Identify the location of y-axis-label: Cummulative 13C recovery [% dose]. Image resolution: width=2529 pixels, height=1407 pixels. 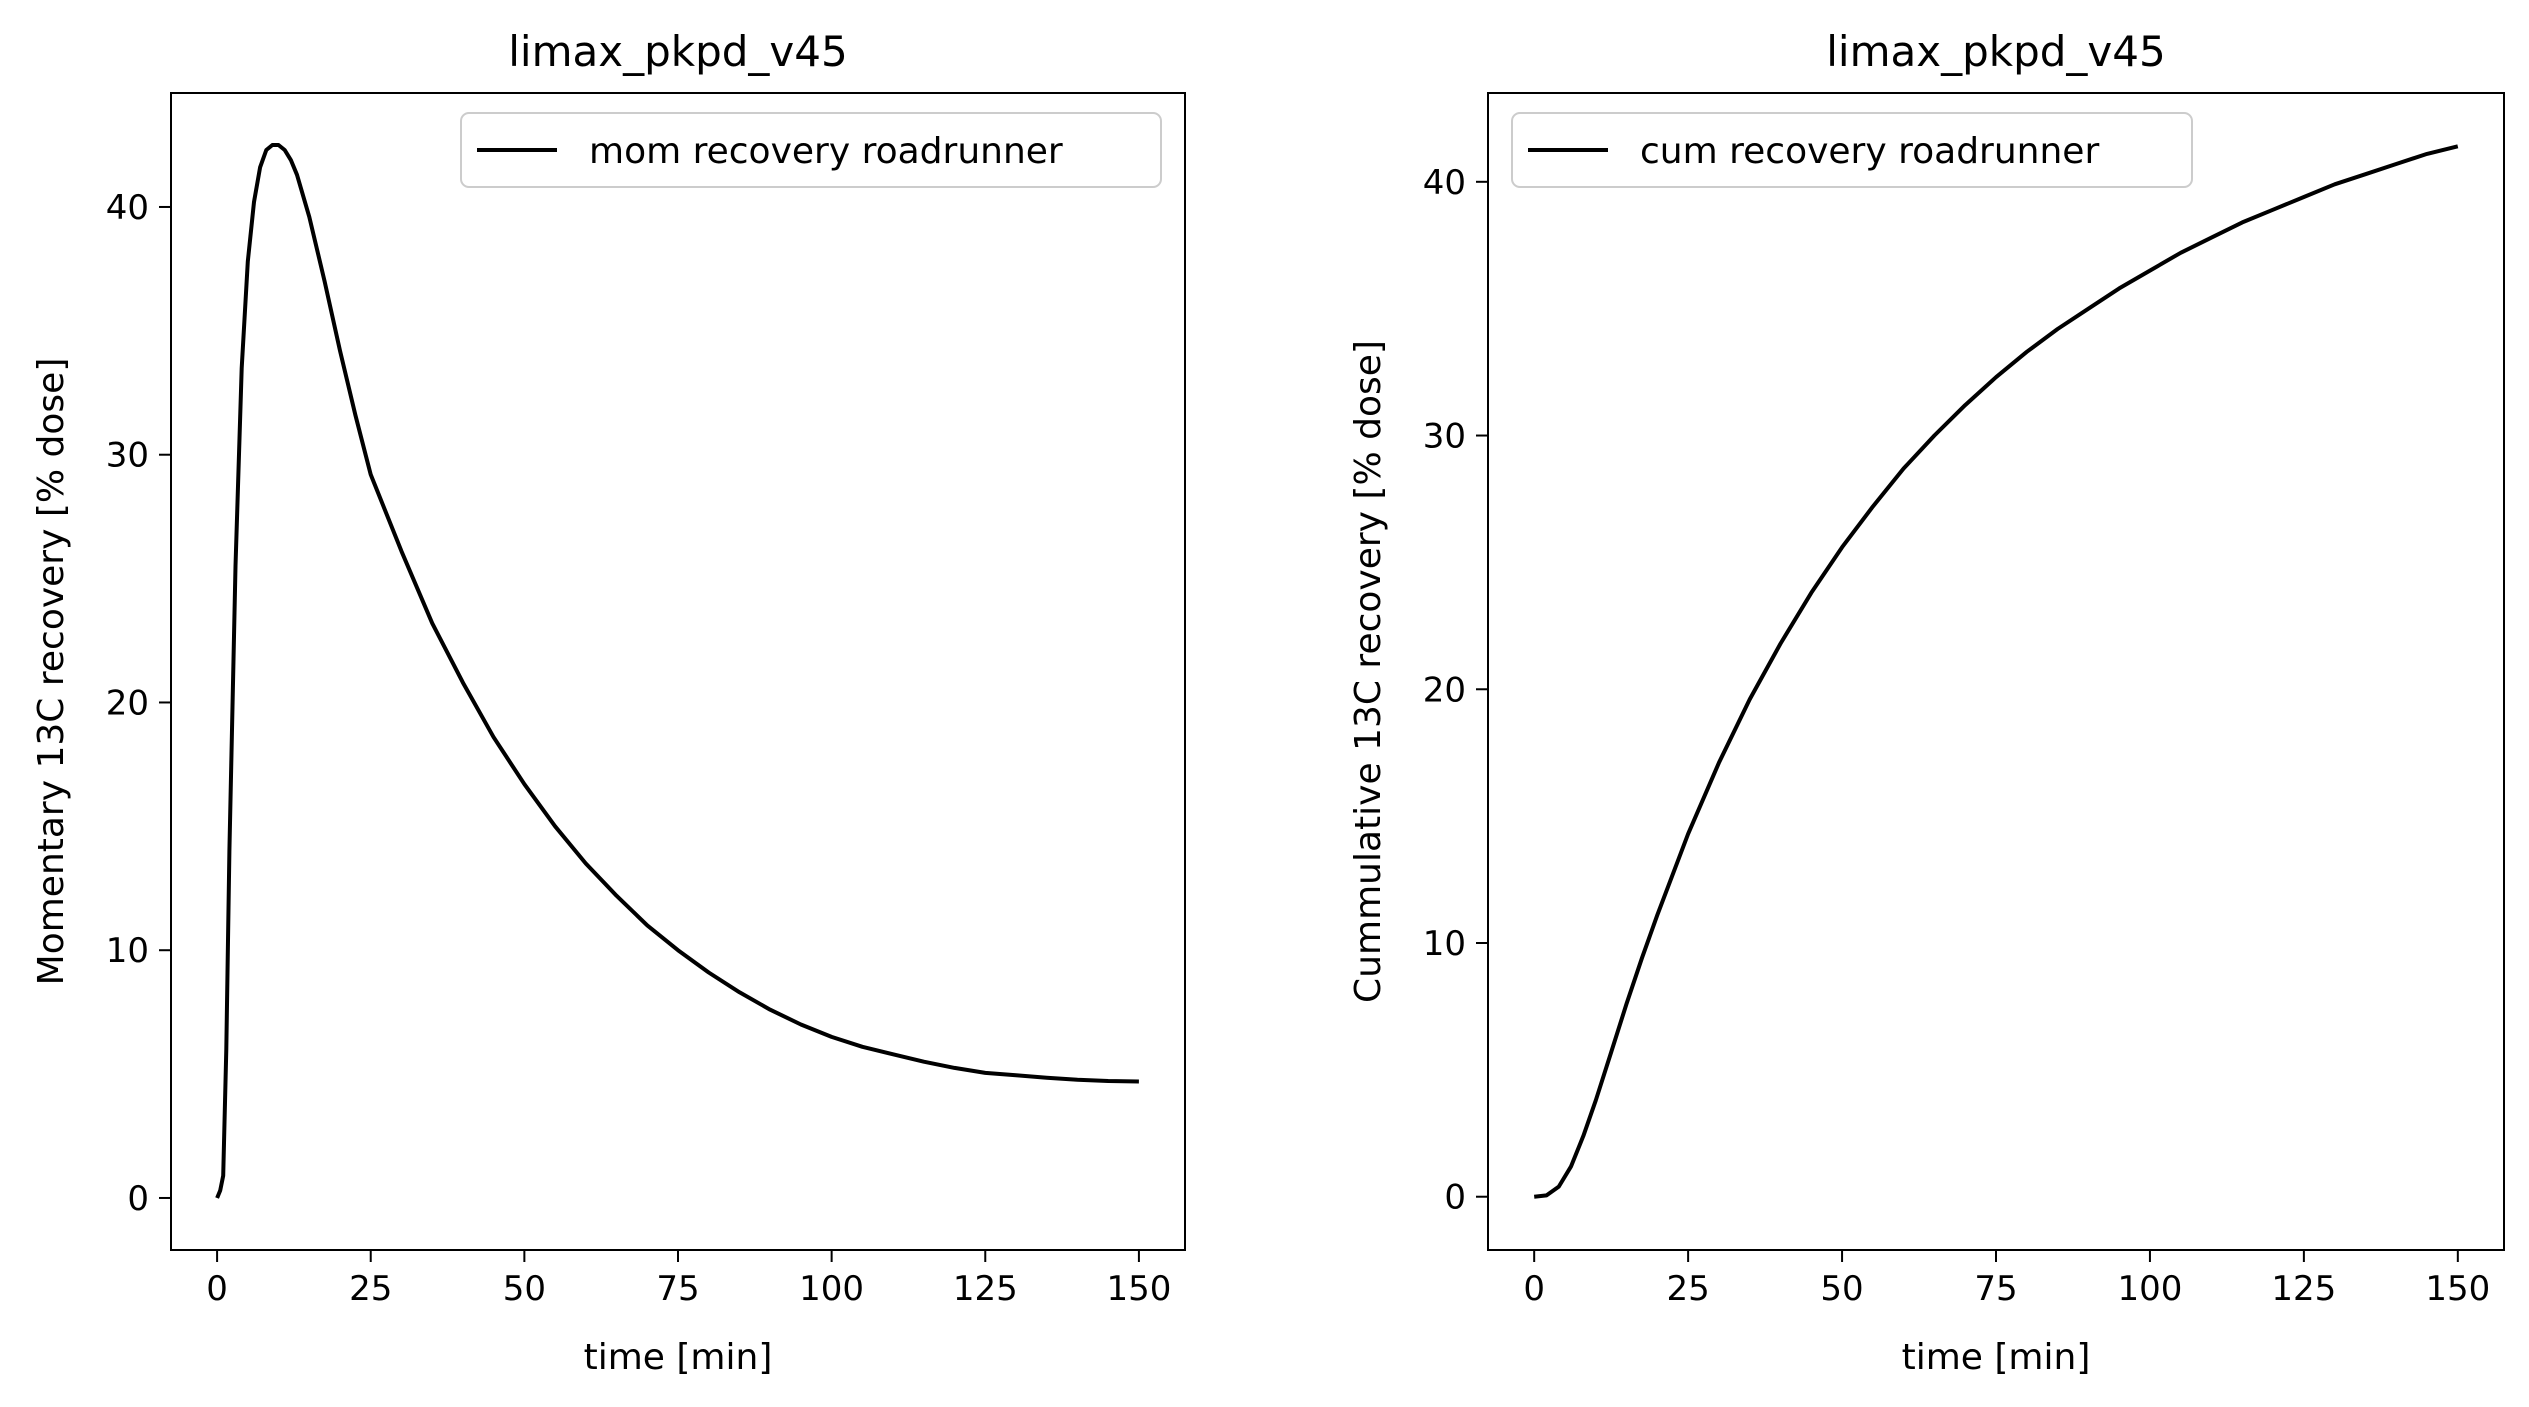
(1368, 671).